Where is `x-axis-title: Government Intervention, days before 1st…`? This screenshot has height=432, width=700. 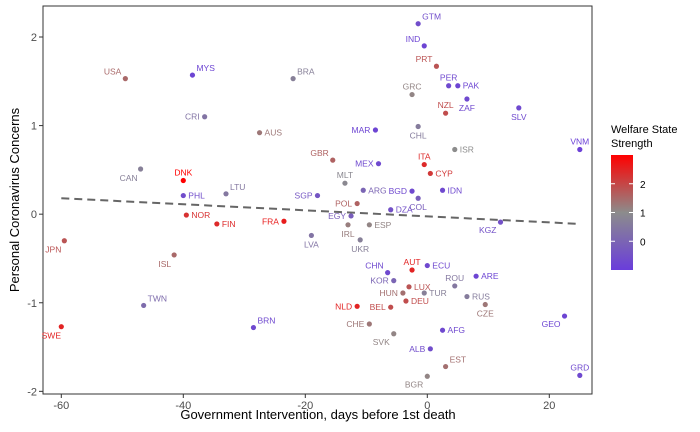
x-axis-title: Government Intervention, days before 1st… is located at coordinates (317, 414).